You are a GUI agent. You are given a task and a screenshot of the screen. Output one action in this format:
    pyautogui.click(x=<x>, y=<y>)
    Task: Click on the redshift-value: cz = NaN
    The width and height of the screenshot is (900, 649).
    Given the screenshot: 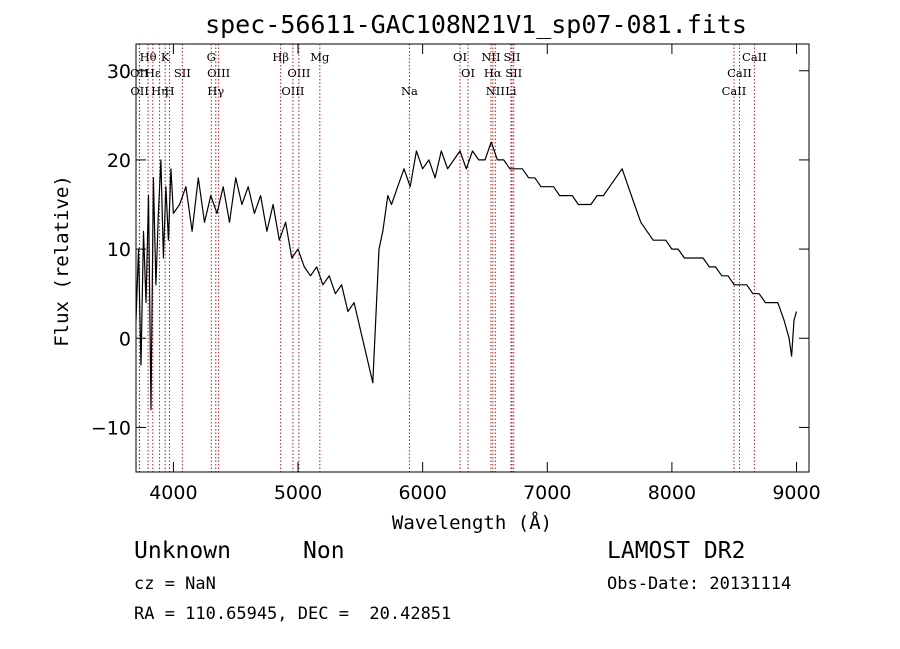 What is the action you would take?
    pyautogui.click(x=175, y=584)
    